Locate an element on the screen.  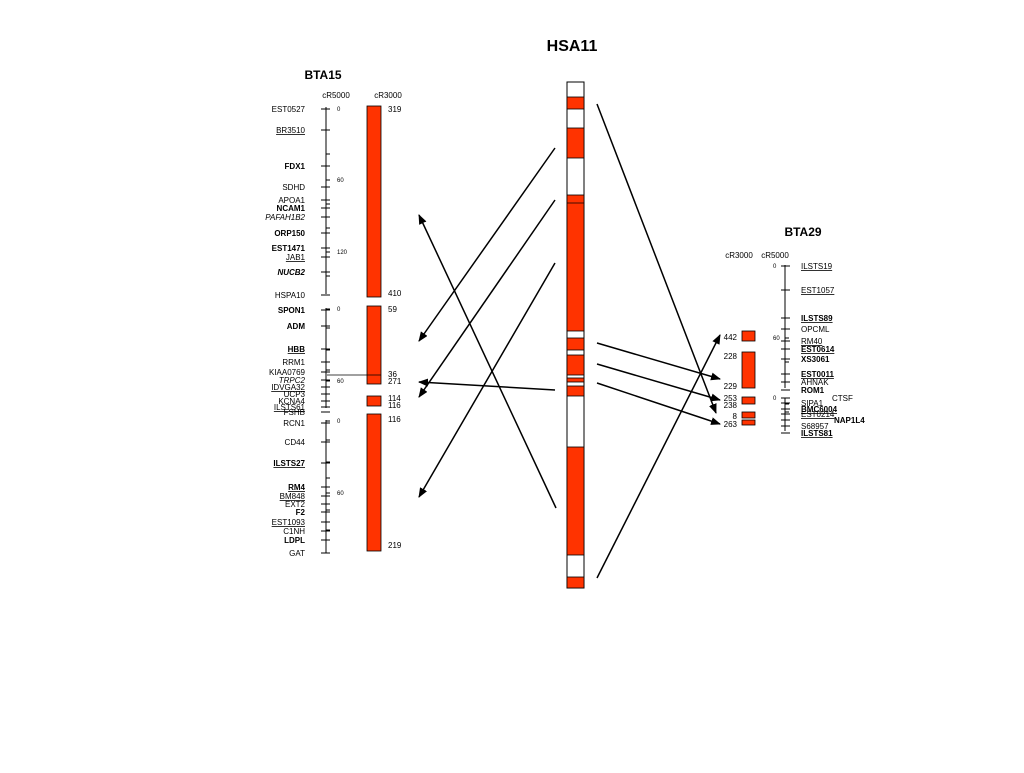
arrow-to-bta15-idvga32 is located at coordinates (487, 384).